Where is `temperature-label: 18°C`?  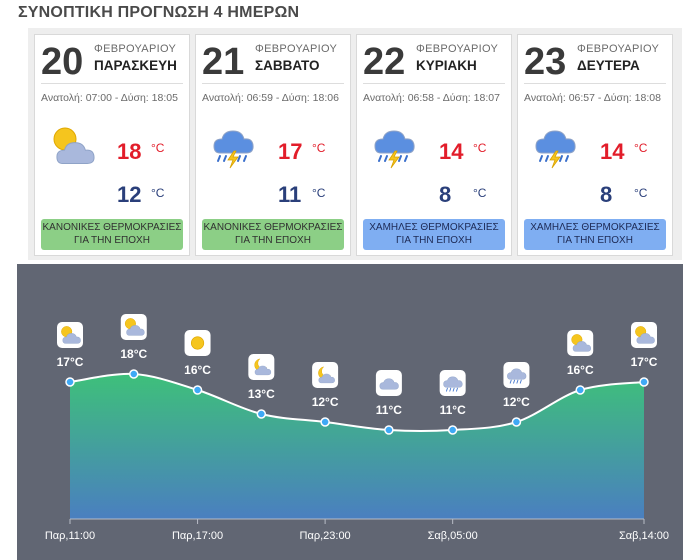 temperature-label: 18°C is located at coordinates (133, 354).